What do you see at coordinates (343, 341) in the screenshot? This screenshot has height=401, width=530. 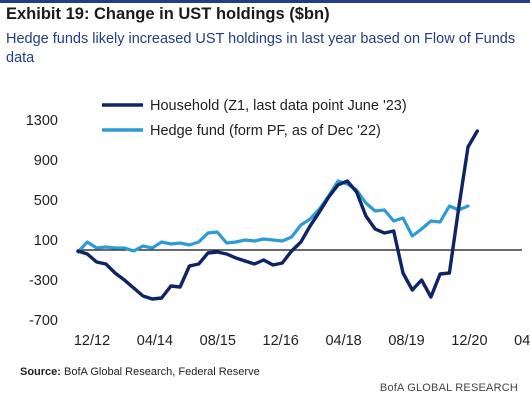 I see `x-tick-label: 04/18` at bounding box center [343, 341].